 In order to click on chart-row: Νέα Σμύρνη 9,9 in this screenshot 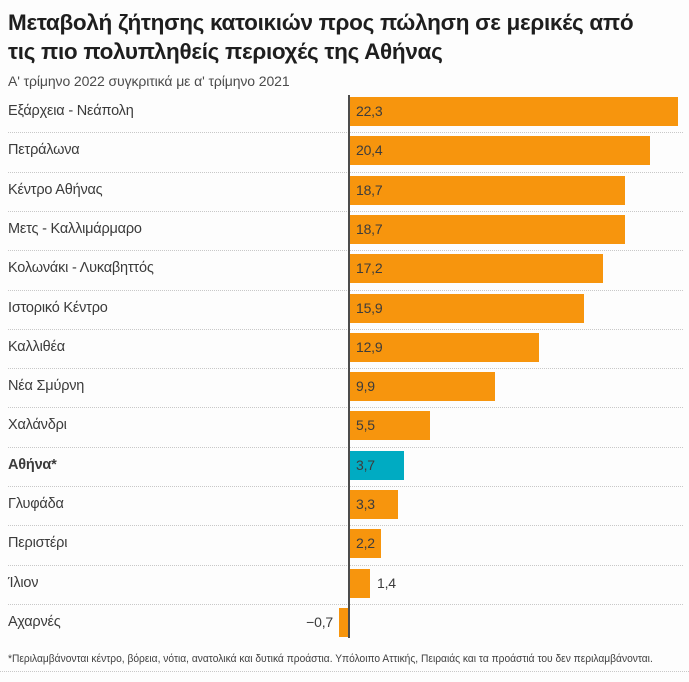, I will do `click(345, 389)`.